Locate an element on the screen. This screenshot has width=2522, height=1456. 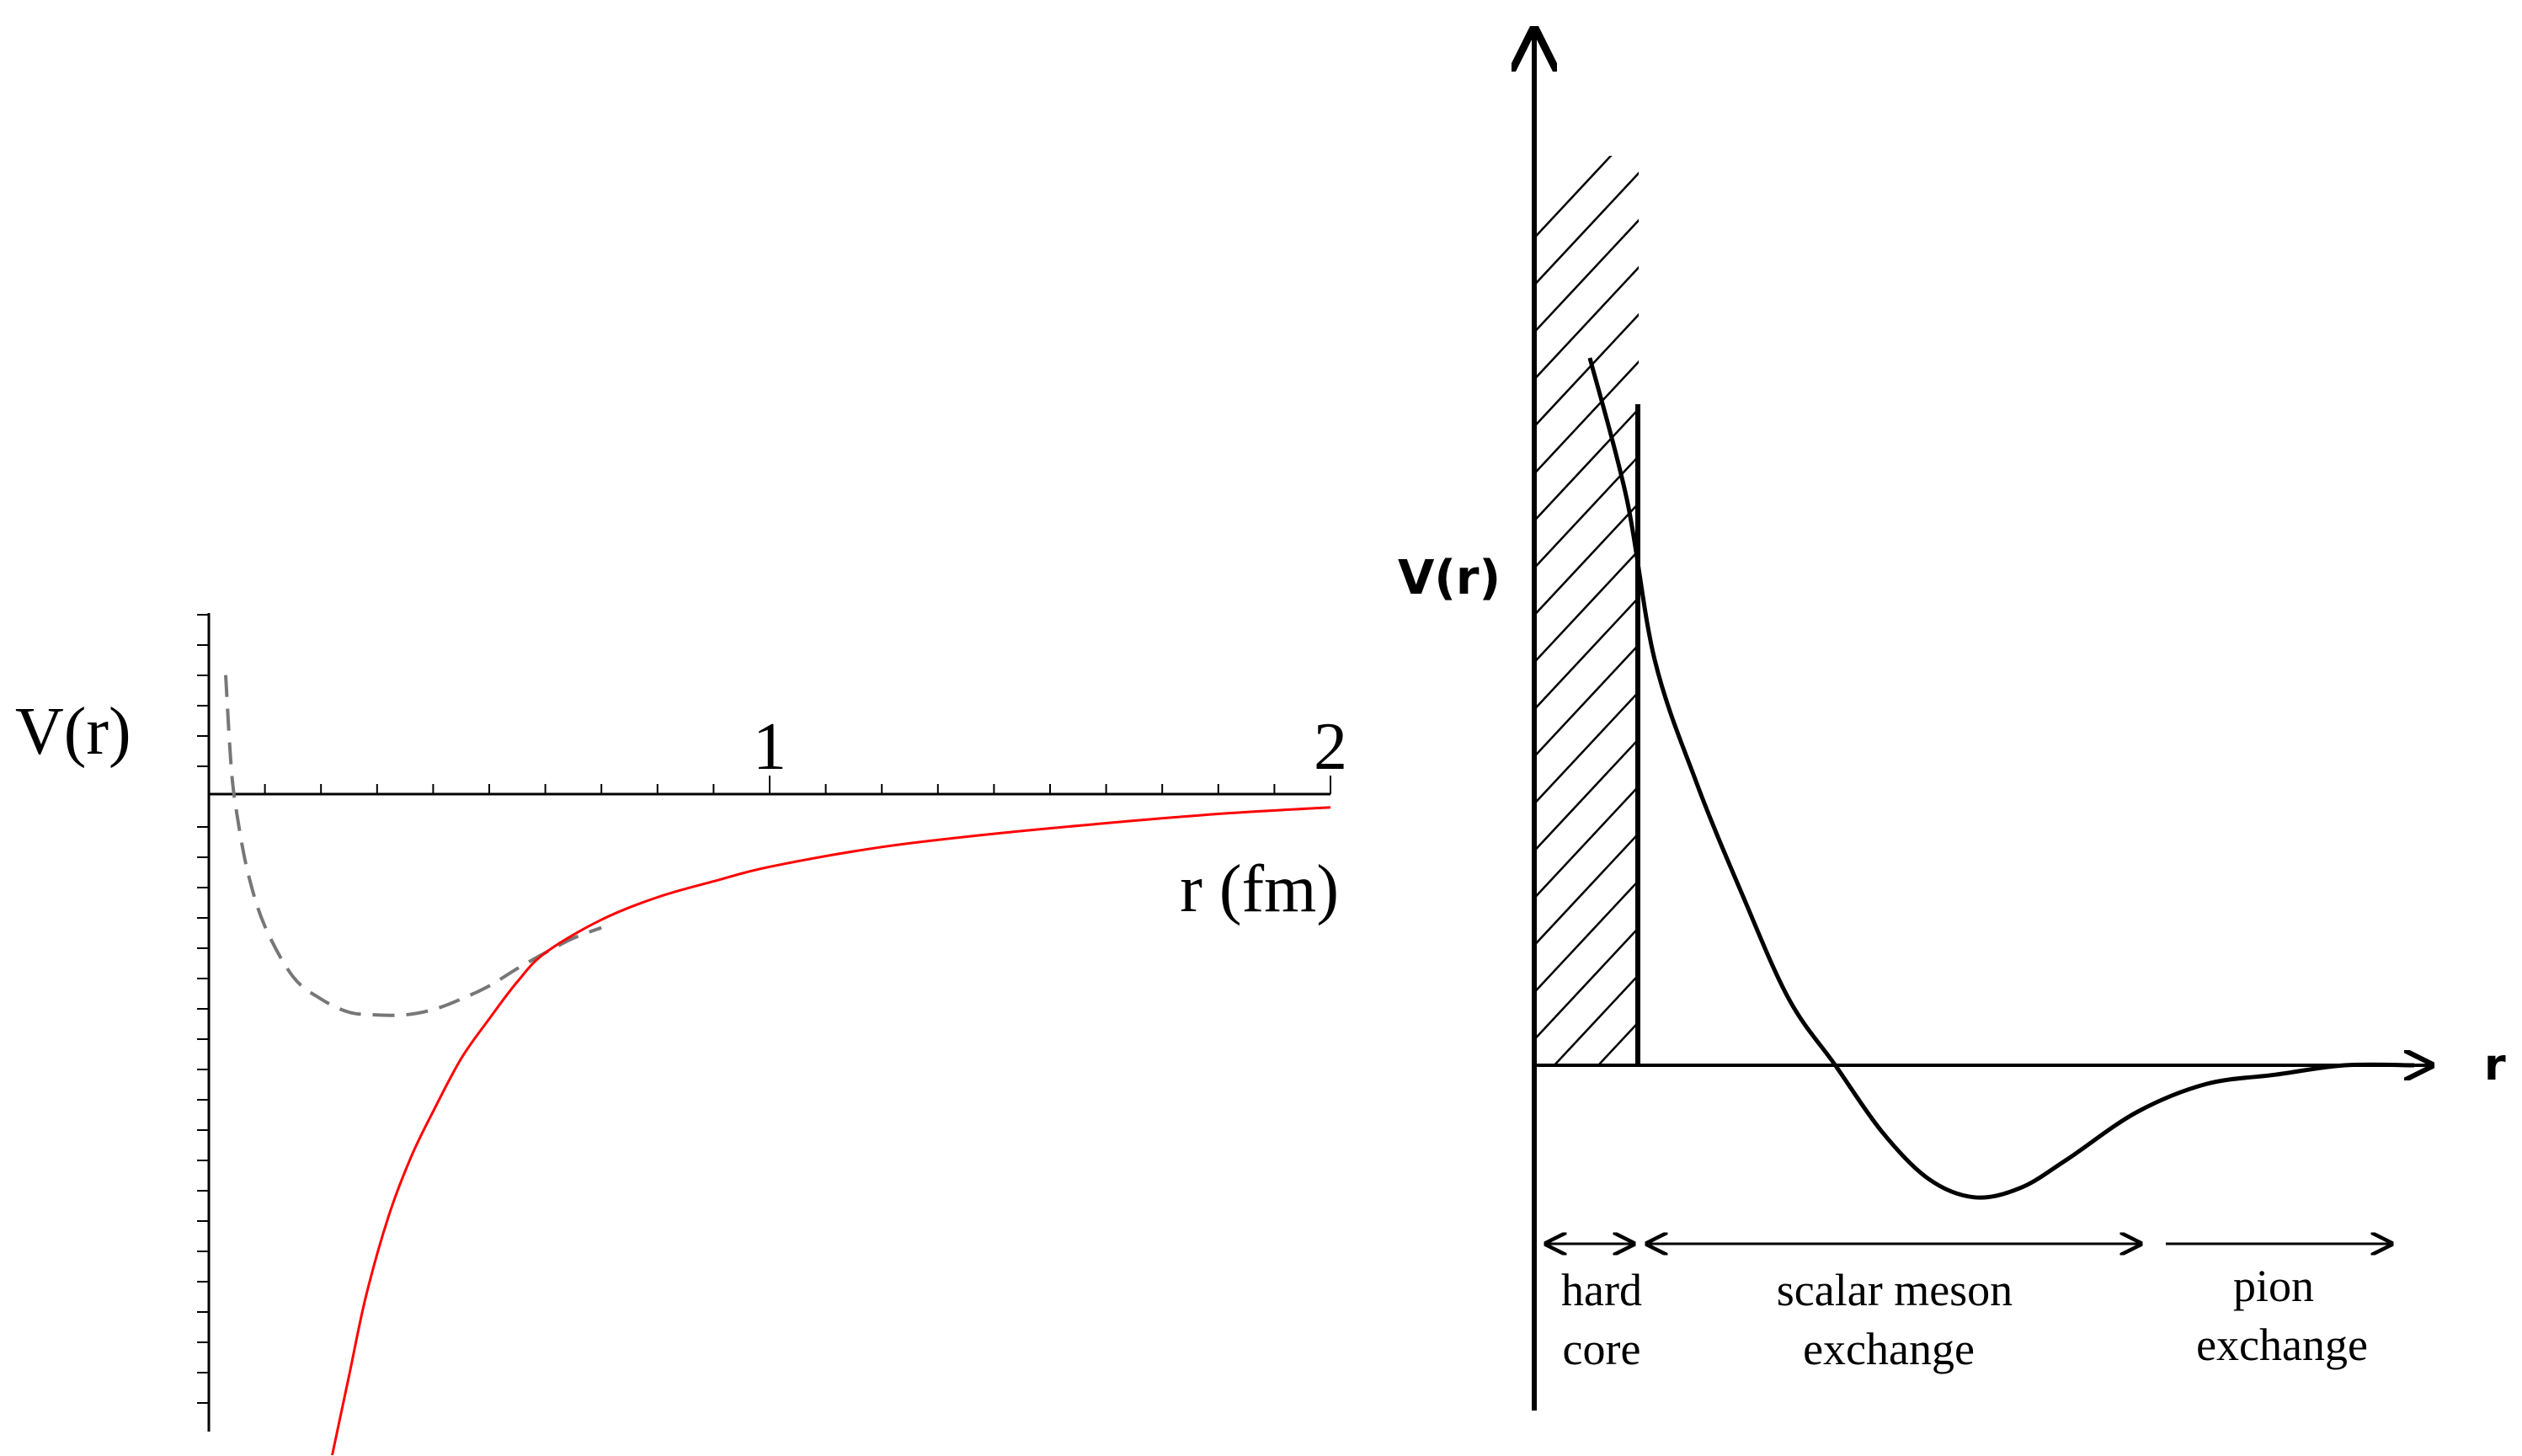
hard-core-label-line1: hard is located at coordinates (1601, 1290).